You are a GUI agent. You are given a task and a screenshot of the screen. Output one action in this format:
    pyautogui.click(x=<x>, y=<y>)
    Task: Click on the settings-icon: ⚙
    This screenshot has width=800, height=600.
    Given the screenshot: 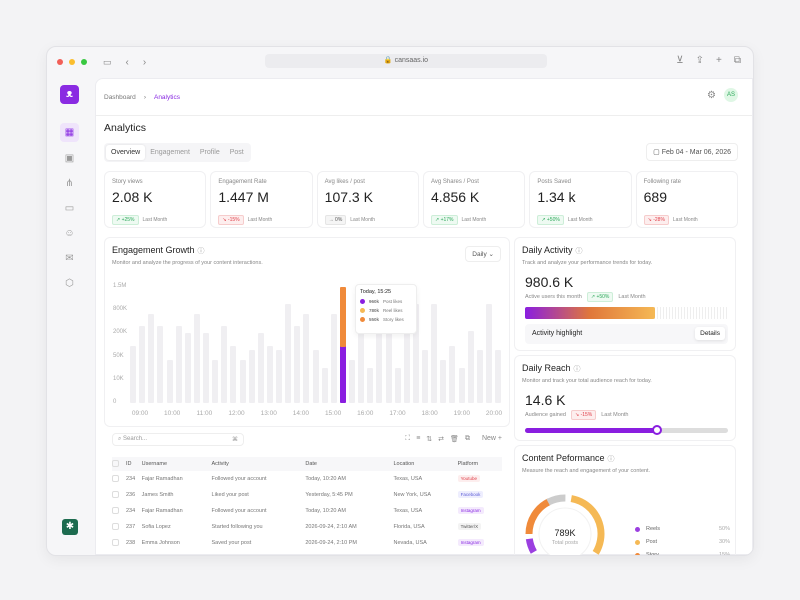 What is the action you would take?
    pyautogui.click(x=711, y=95)
    